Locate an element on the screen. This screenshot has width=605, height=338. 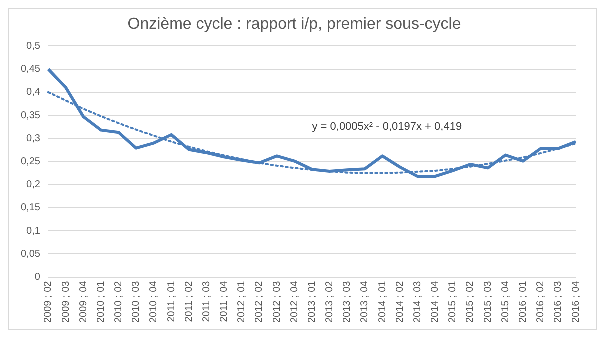
x-tick-label: 2011 ; 02 is located at coordinates (189, 301).